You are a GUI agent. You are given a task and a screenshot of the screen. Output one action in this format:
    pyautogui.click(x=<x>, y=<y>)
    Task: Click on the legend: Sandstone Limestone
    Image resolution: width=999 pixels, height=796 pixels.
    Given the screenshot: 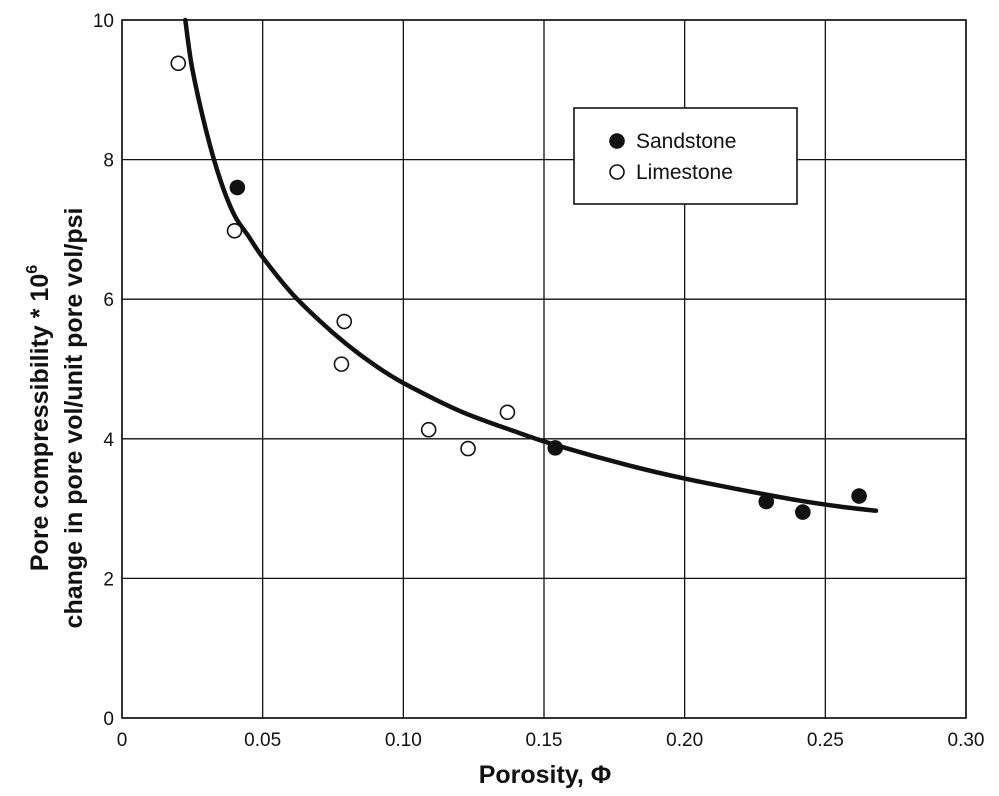 What is the action you would take?
    pyautogui.click(x=685, y=156)
    